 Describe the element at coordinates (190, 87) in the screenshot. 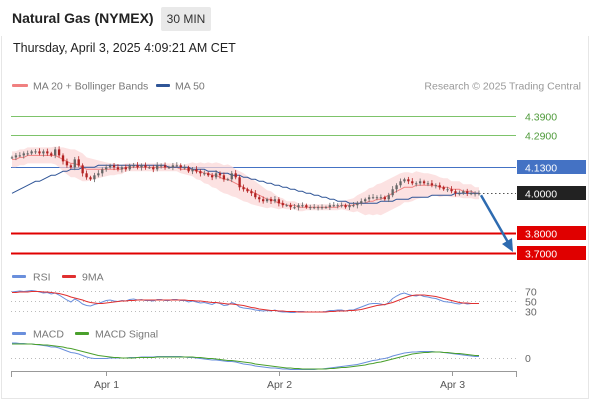

I see `ma50-legend-label: MA 50` at that location.